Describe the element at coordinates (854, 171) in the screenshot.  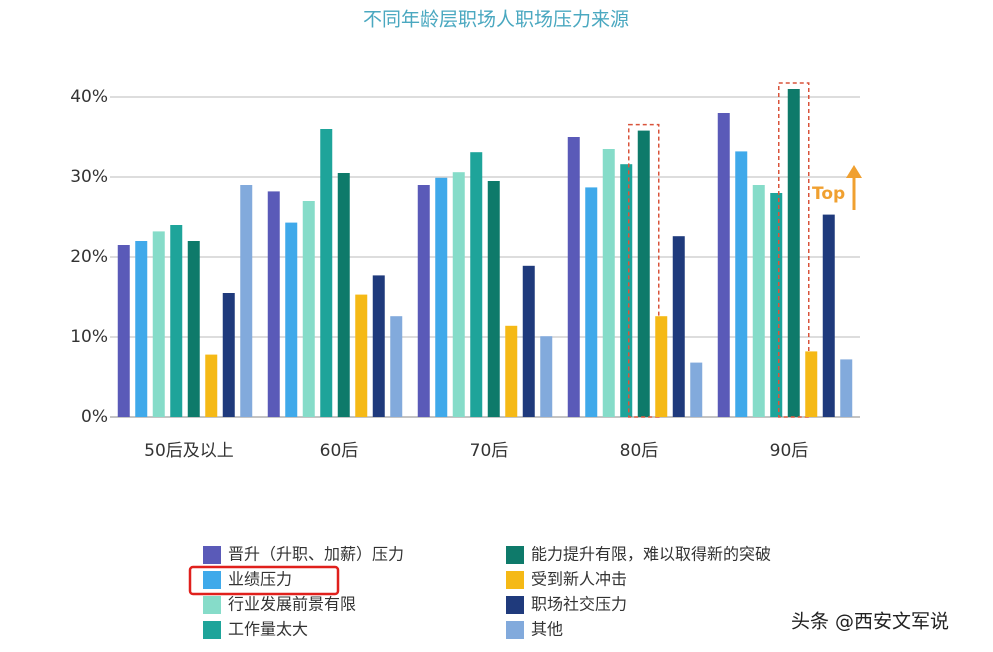
I see `top-arrow-head` at that location.